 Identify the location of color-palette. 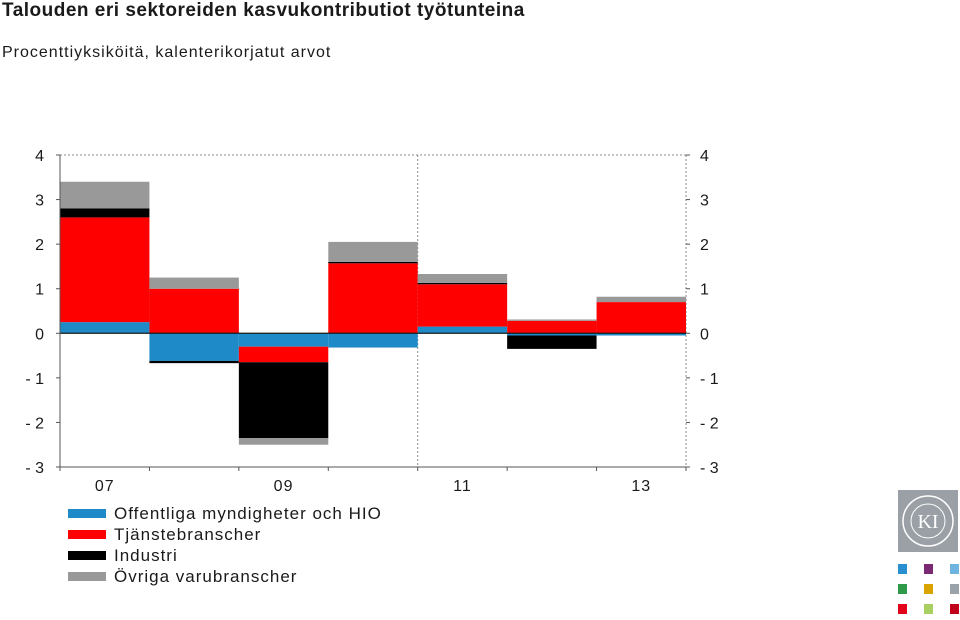
(928, 590).